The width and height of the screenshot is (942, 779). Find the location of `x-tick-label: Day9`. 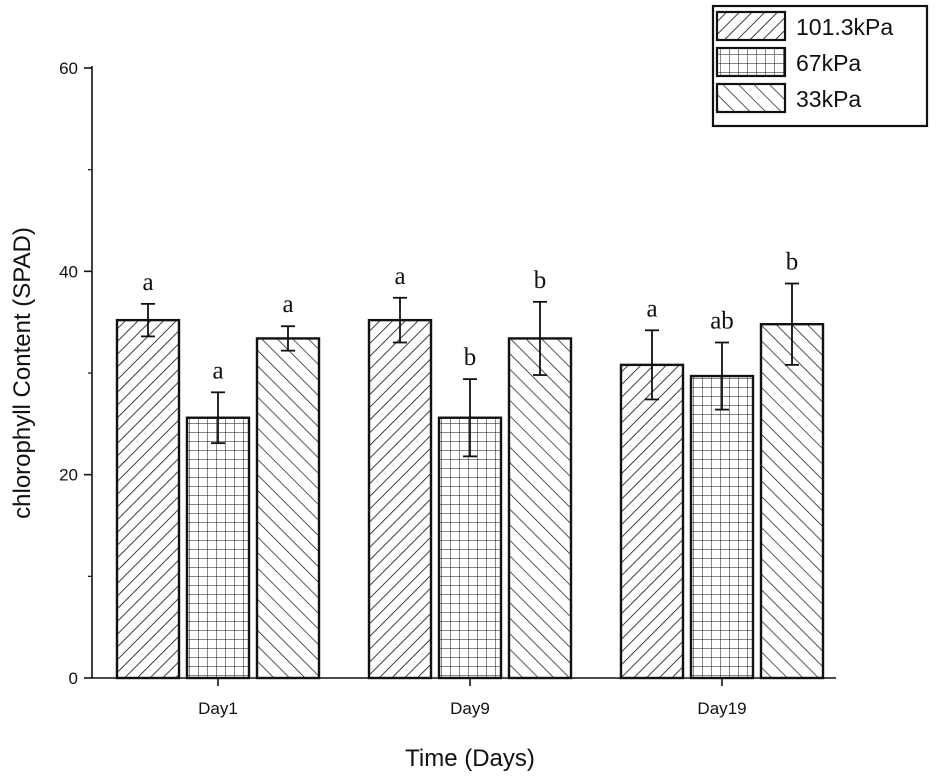

x-tick-label: Day9 is located at coordinates (470, 708).